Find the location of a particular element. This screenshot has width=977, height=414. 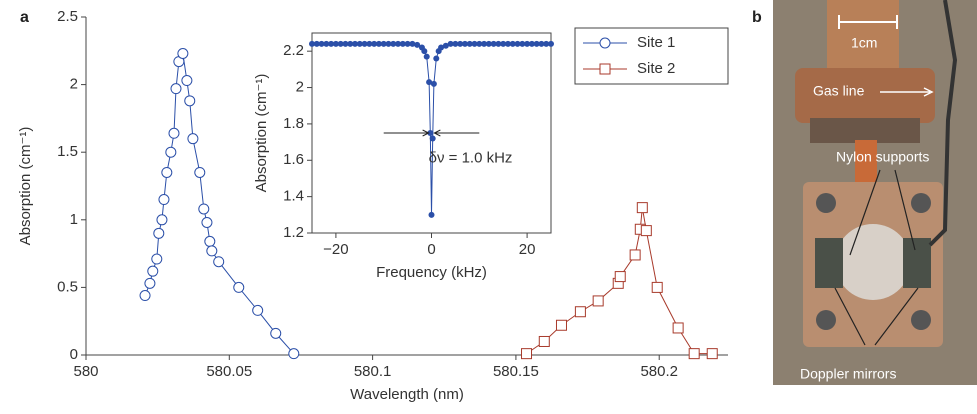

gas-ring is located at coordinates (865, 95).